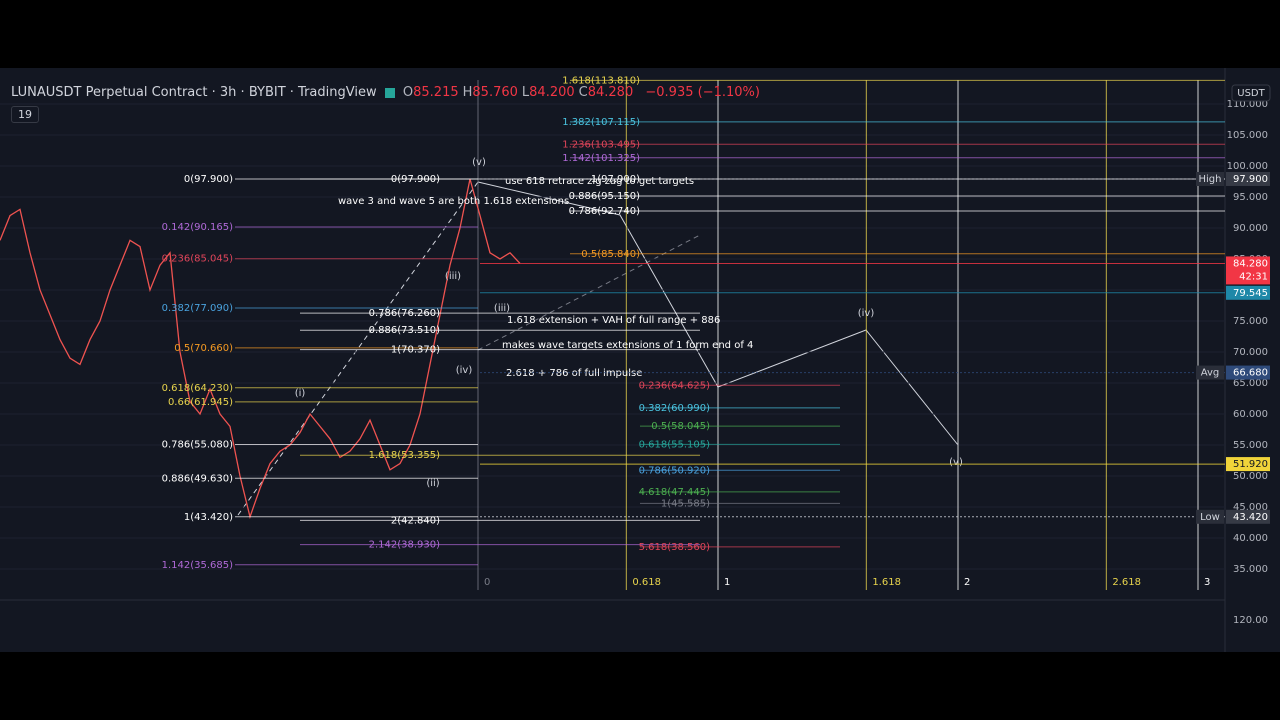 This screenshot has width=1280, height=720. I want to click on ohlc-key: C, so click(583, 92).